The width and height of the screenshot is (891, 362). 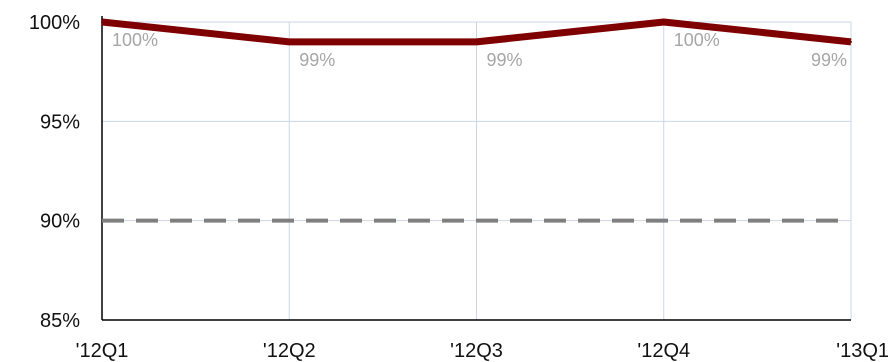 I want to click on y-tick-label: 85%, so click(x=60, y=321).